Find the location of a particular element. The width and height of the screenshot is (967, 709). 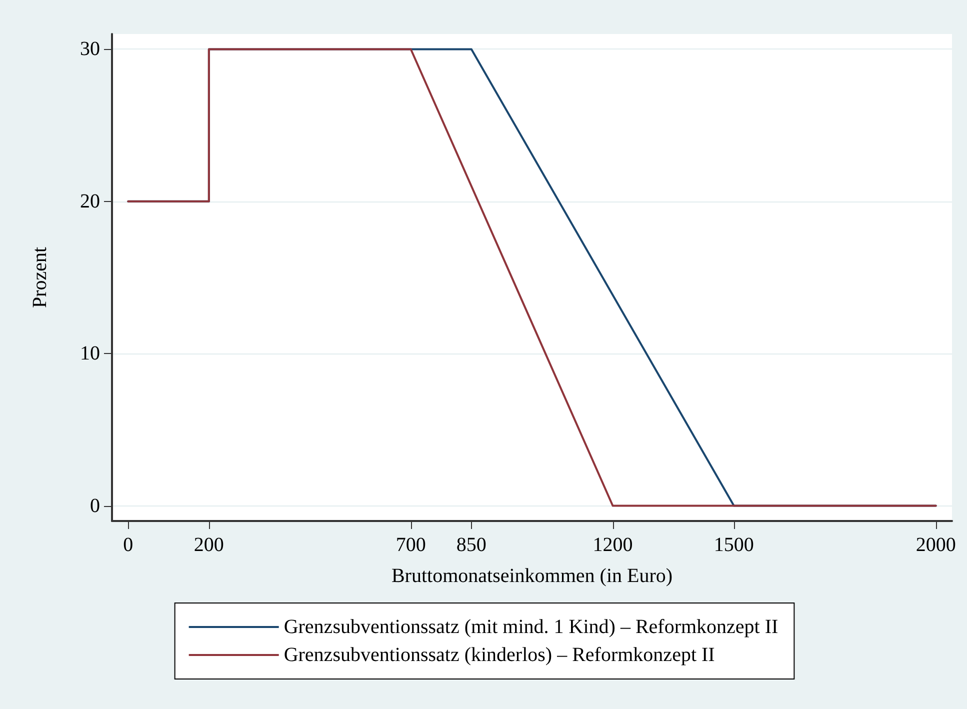

legend-label: Grenzsubventionssatz (mit mind. 1 Kind) – Reformkonzept II is located at coordinates (531, 627).